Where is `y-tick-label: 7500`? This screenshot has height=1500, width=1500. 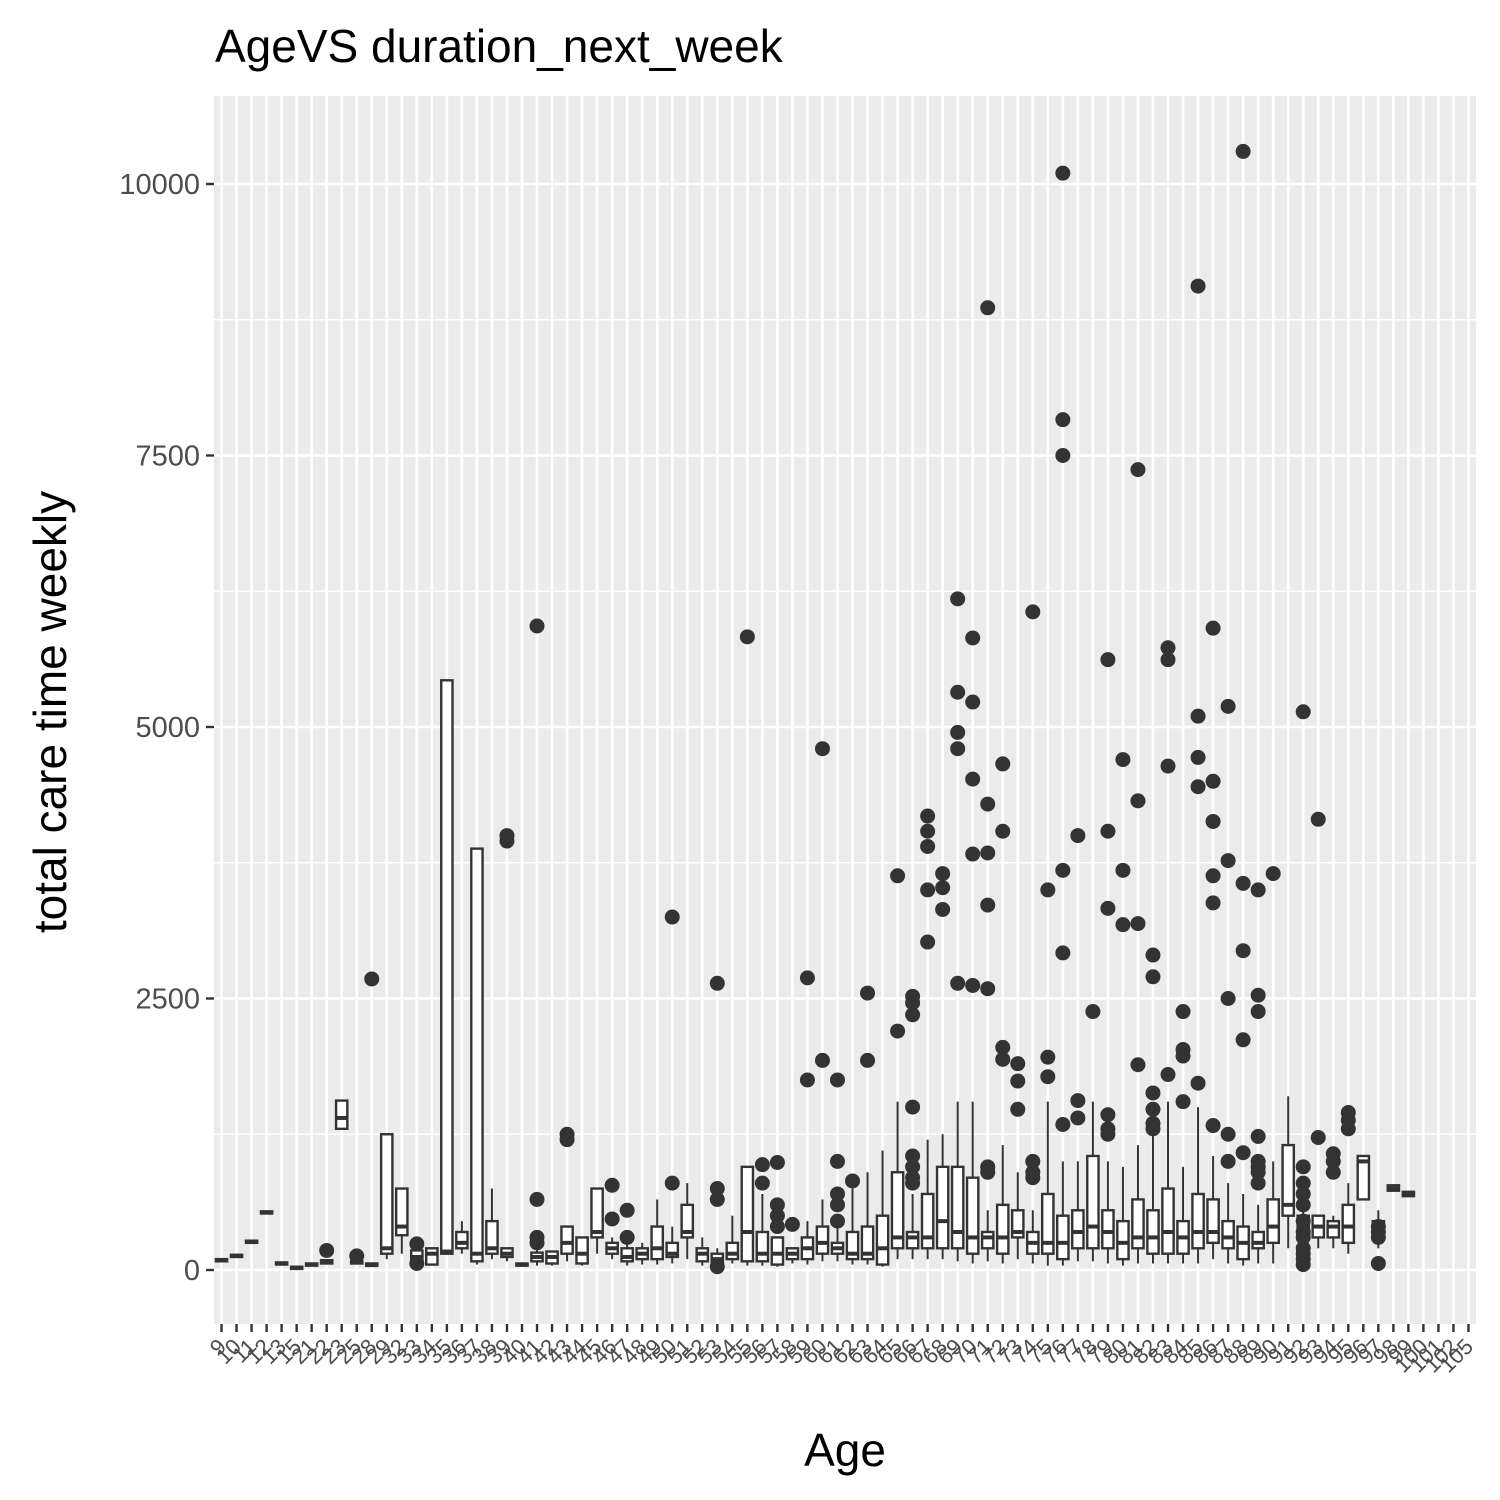 y-tick-label: 7500 is located at coordinates (167, 457).